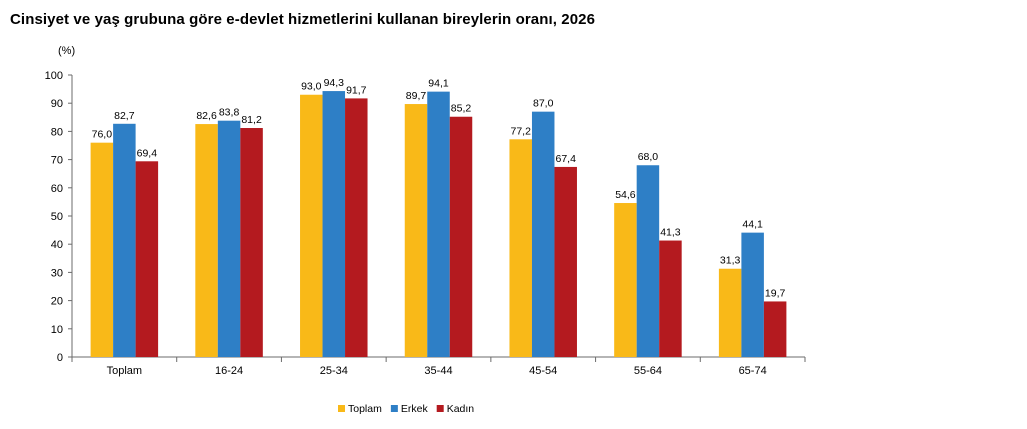  Describe the element at coordinates (438, 84) in the screenshot. I see `data-label: 94,1` at that location.